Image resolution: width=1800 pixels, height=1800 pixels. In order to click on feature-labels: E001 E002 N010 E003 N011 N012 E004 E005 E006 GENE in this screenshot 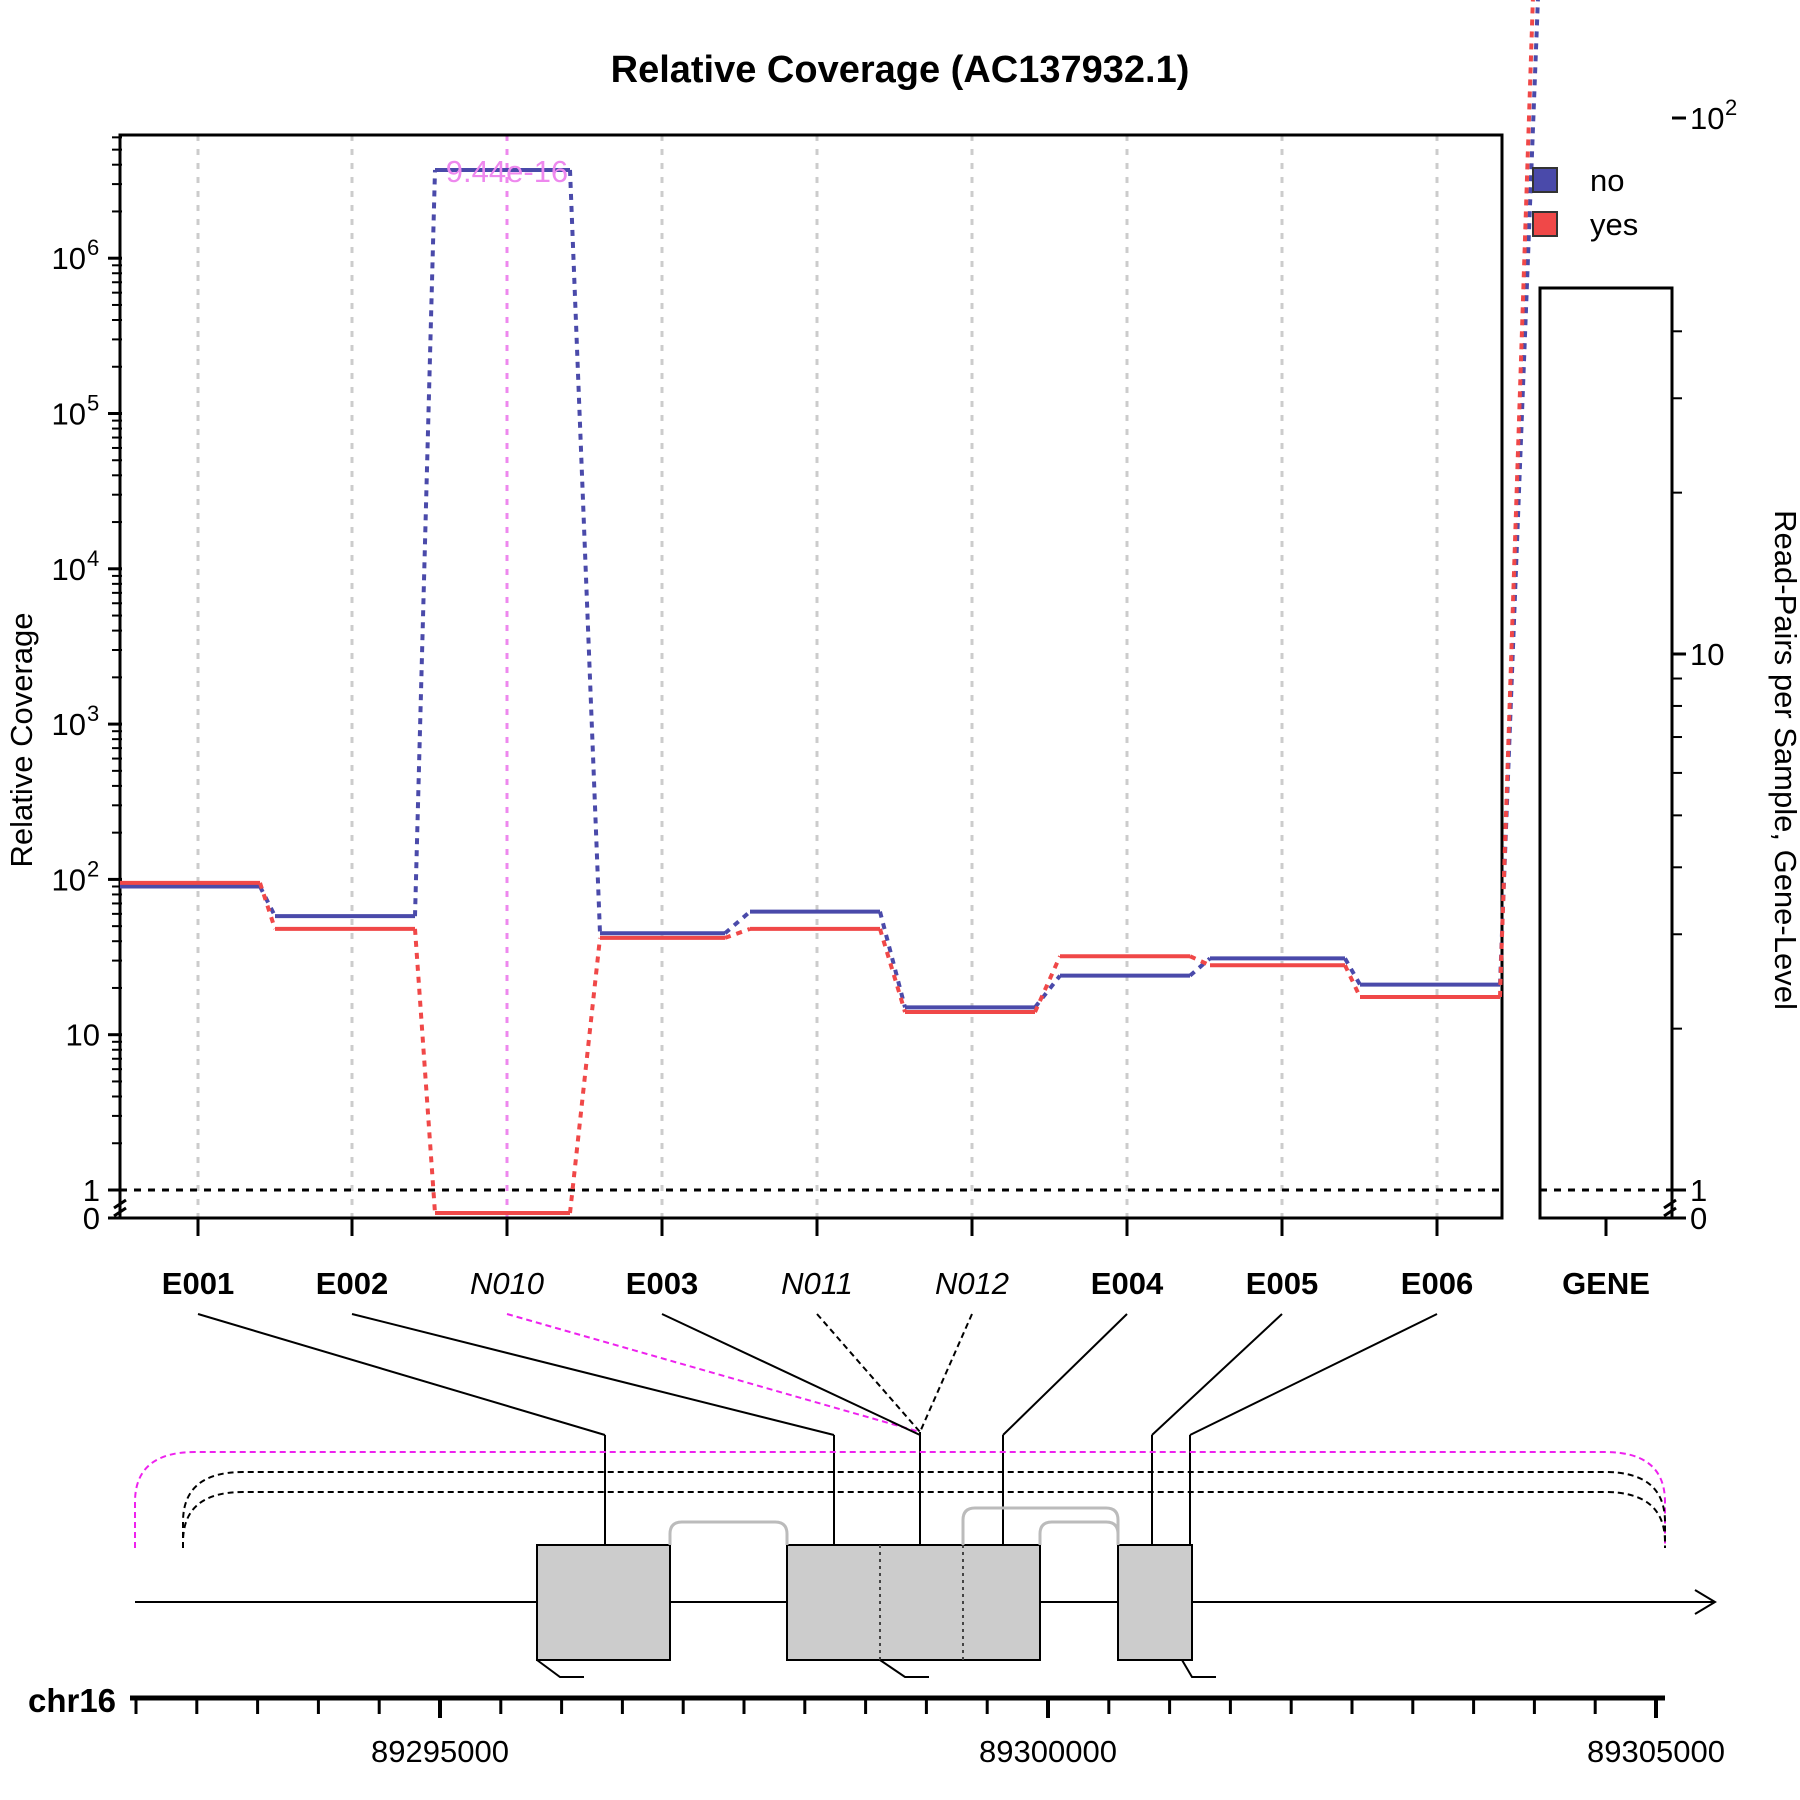, I will do `click(906, 1283)`.